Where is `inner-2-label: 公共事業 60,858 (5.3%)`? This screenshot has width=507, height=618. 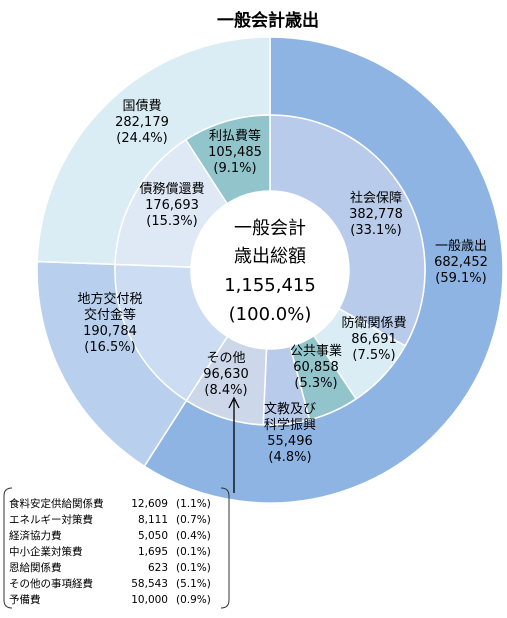
inner-2-label: 公共事業 60,858 (5.3%) is located at coordinates (316, 367).